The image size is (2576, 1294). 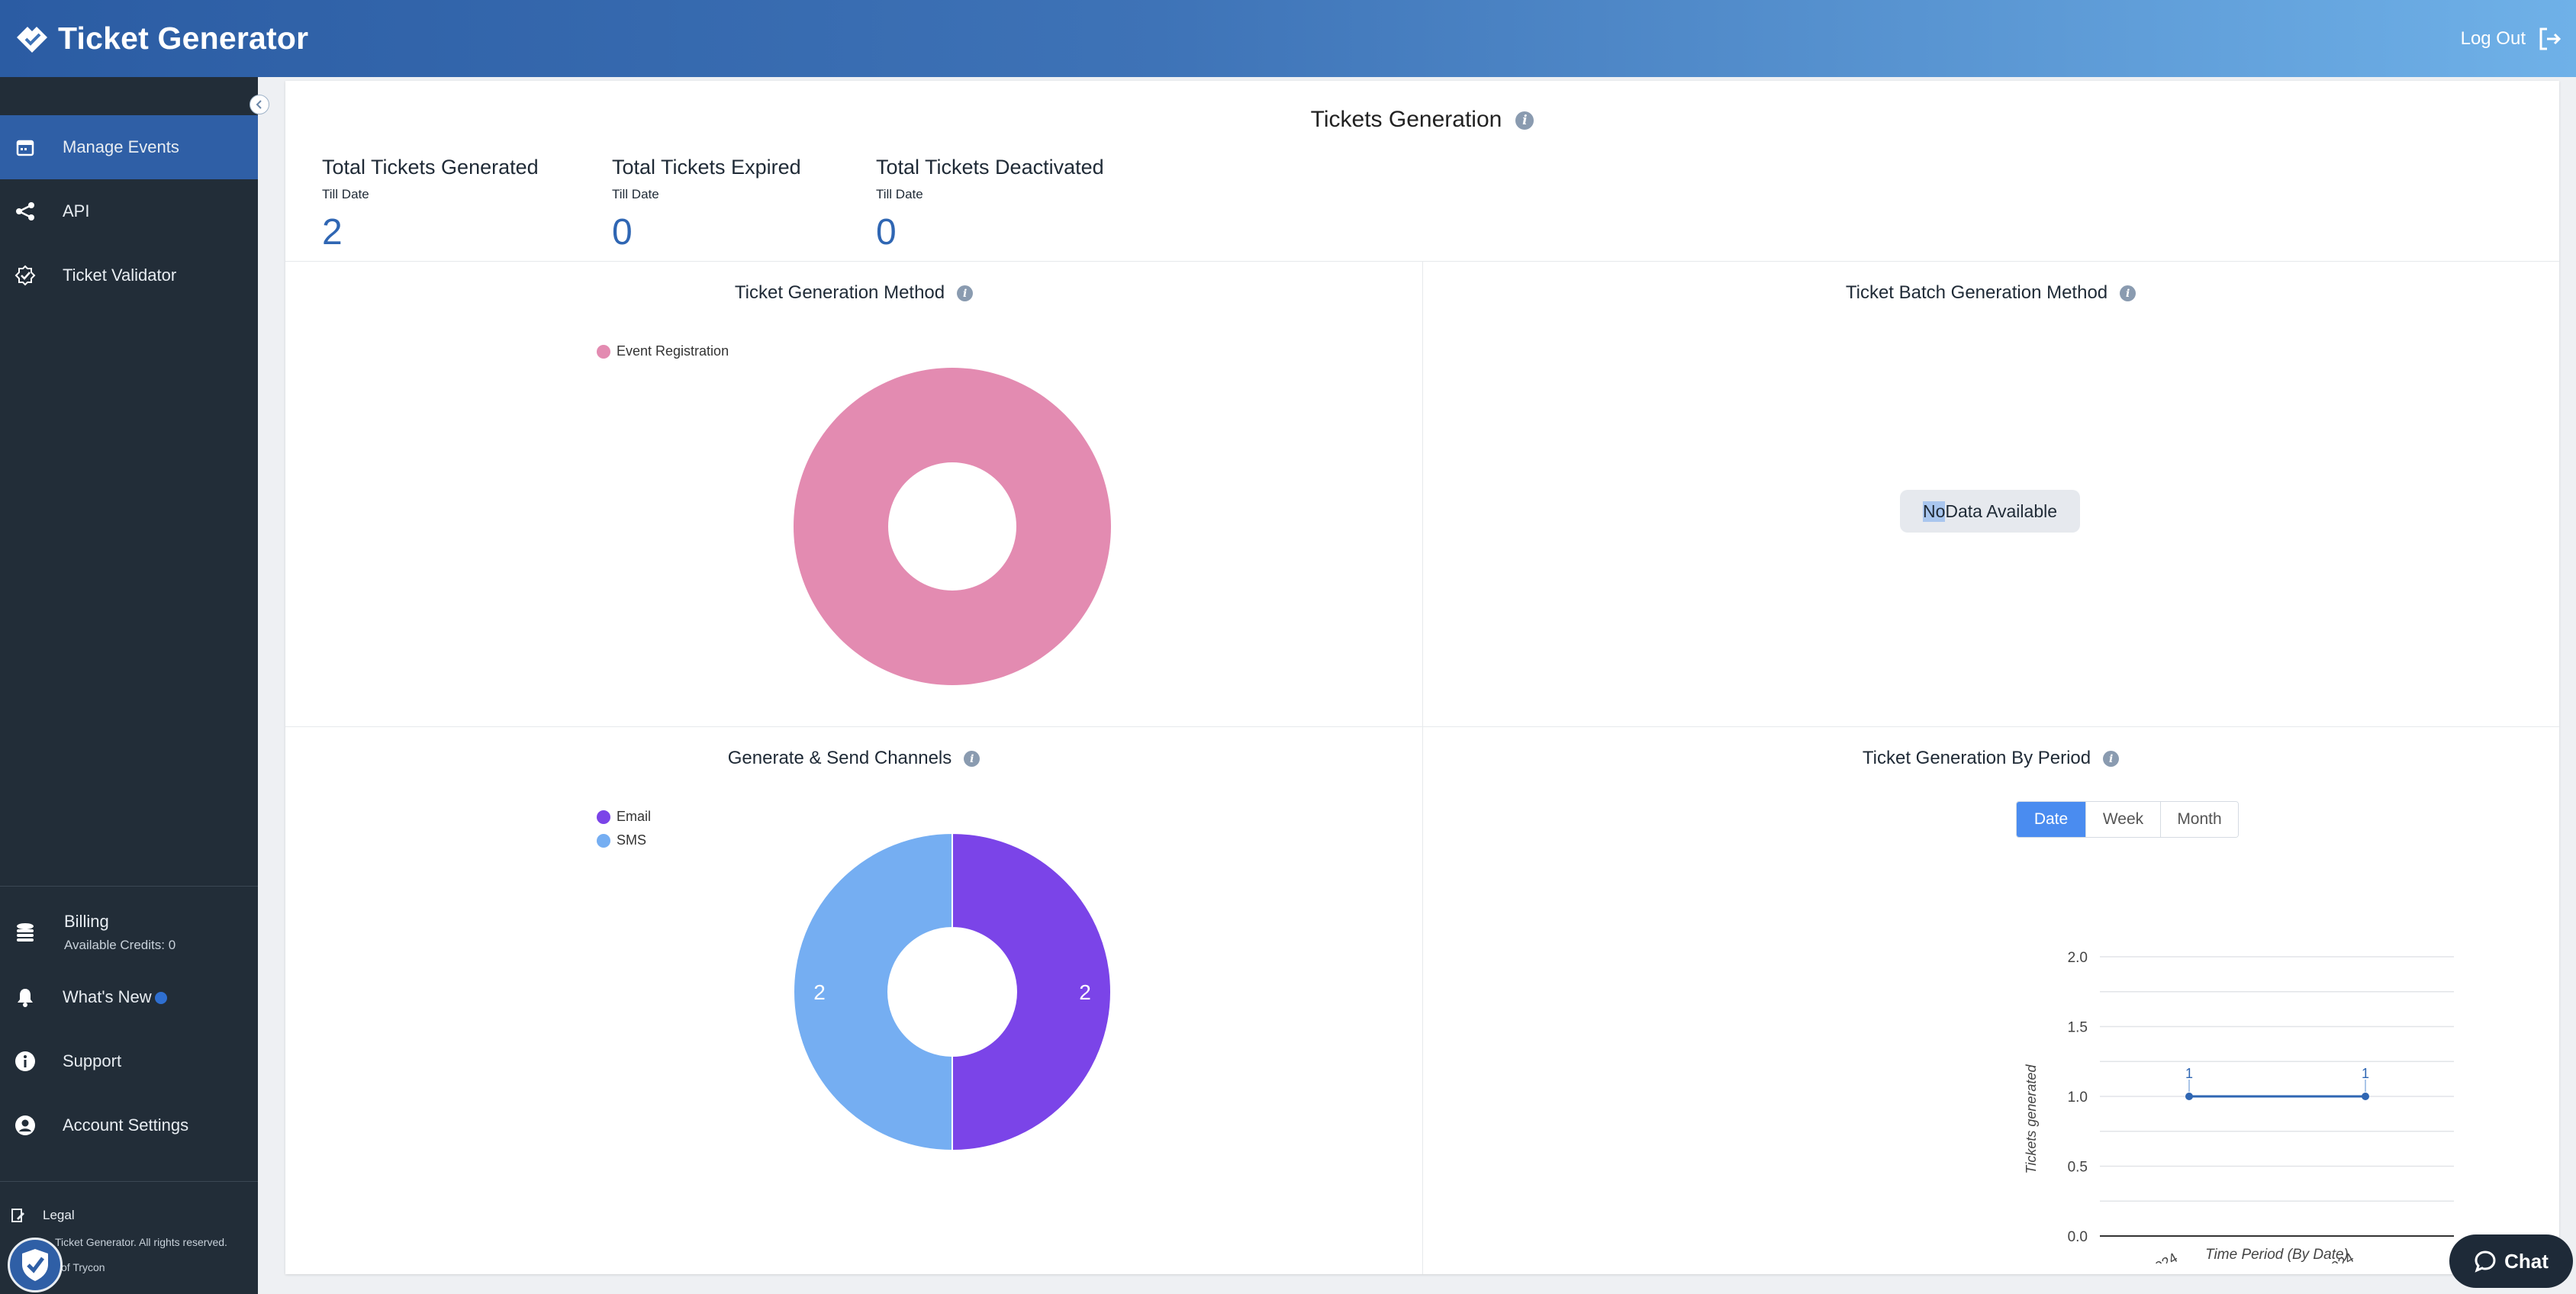 I want to click on tab-date: Date, so click(x=2051, y=819).